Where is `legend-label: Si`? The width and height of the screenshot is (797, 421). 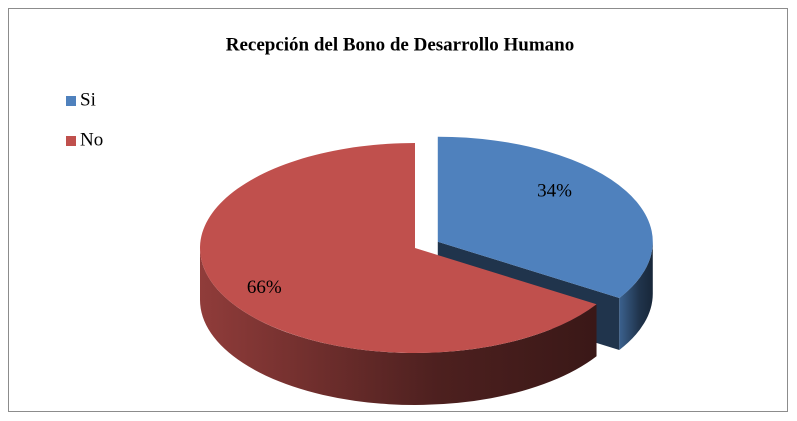
legend-label: Si is located at coordinates (88, 99).